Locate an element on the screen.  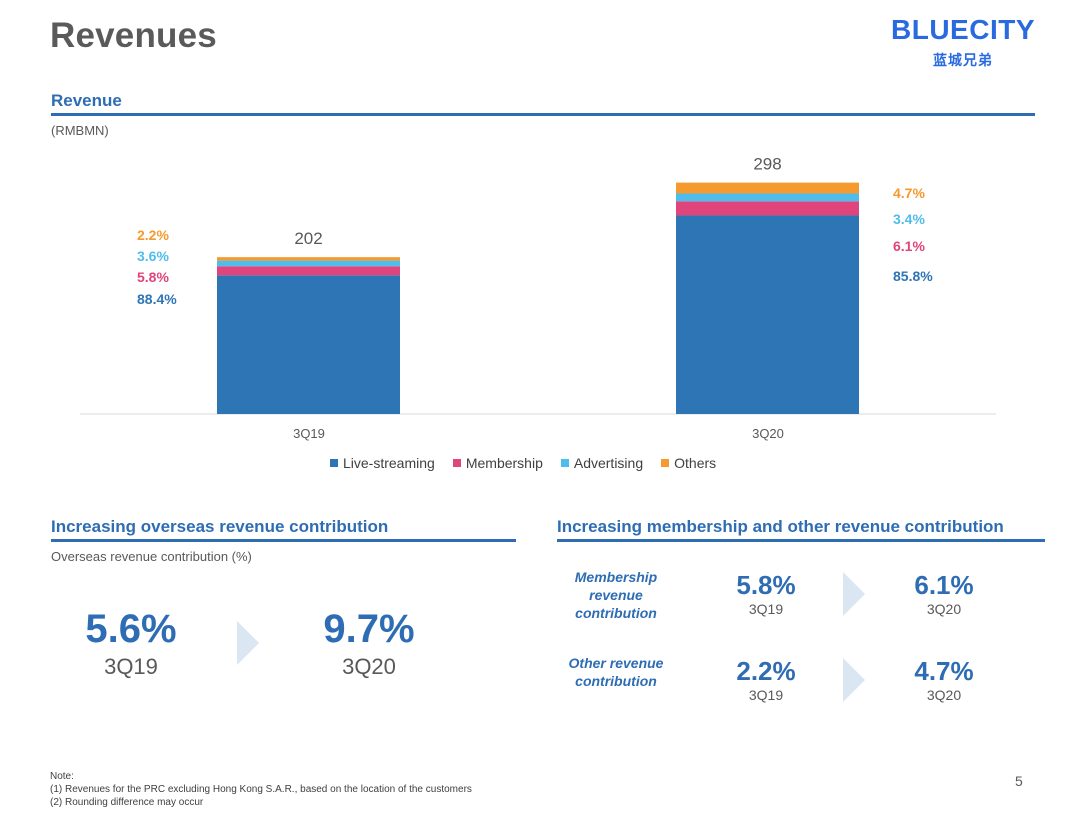
other-row-label: Other revenue contribution is located at coordinates (616, 672).